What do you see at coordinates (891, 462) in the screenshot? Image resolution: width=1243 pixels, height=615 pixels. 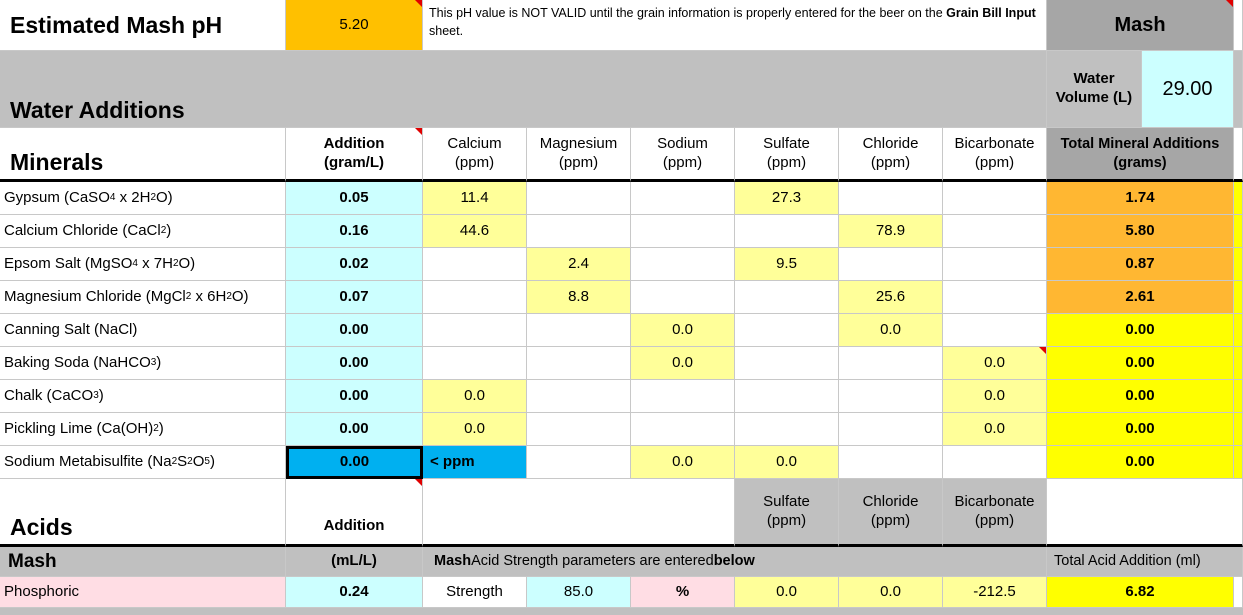 I see `chloride-sodium-metabisulfite` at bounding box center [891, 462].